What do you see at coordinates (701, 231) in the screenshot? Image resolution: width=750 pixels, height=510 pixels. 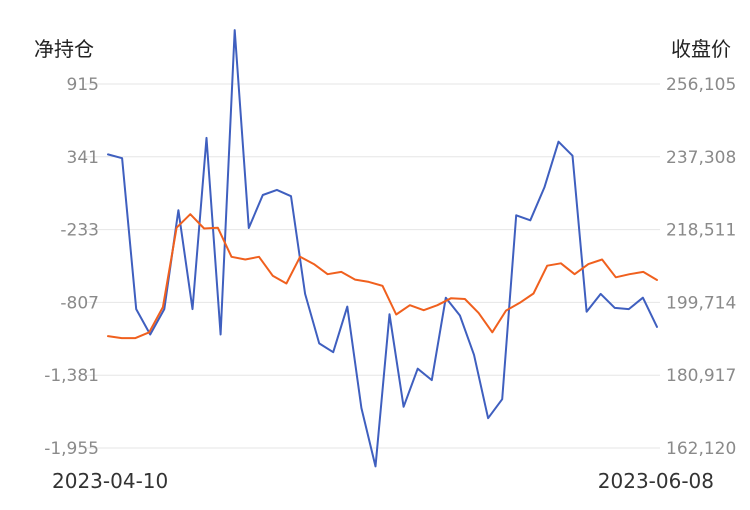 I see `right-tick-label: 218,511` at bounding box center [701, 231].